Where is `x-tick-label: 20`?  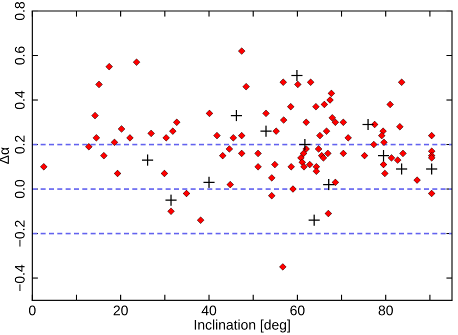 x-tick-label: 20 is located at coordinates (121, 311).